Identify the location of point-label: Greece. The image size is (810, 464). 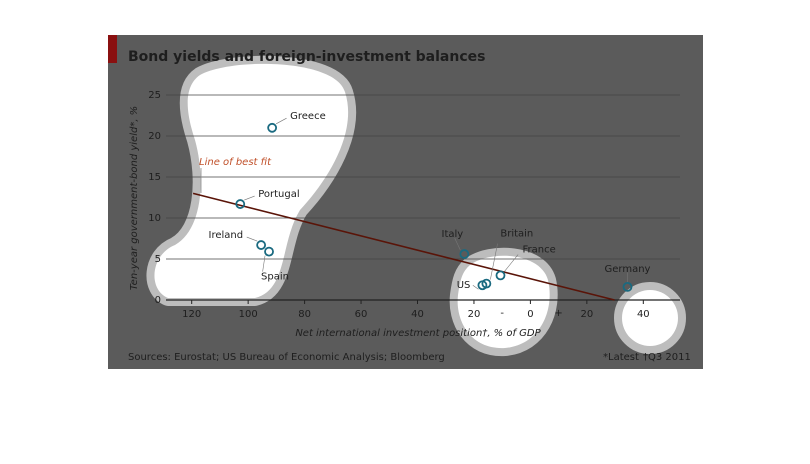
(308, 116).